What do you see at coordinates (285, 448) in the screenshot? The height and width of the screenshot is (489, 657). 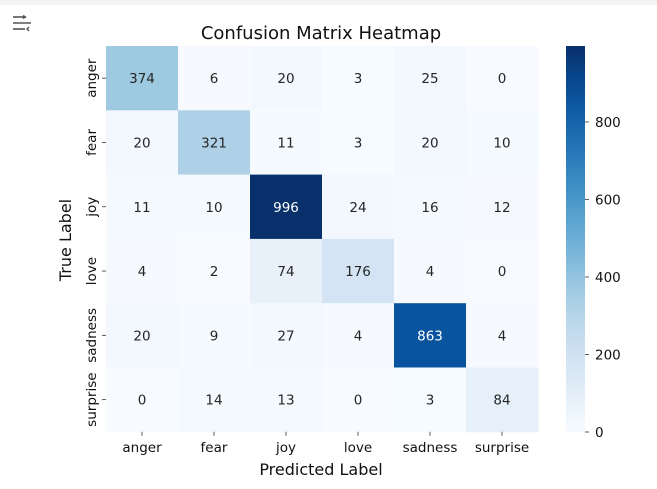 I see `x-tick-label: joy` at bounding box center [285, 448].